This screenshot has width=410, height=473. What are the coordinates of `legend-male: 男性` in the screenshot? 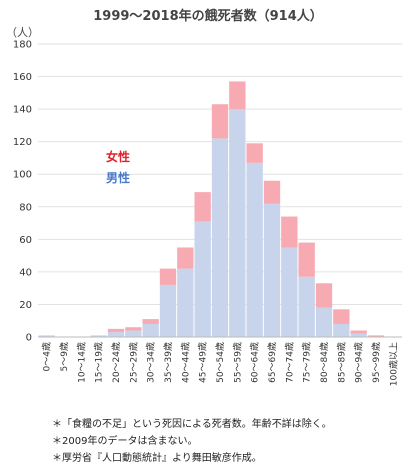 It's located at (118, 177).